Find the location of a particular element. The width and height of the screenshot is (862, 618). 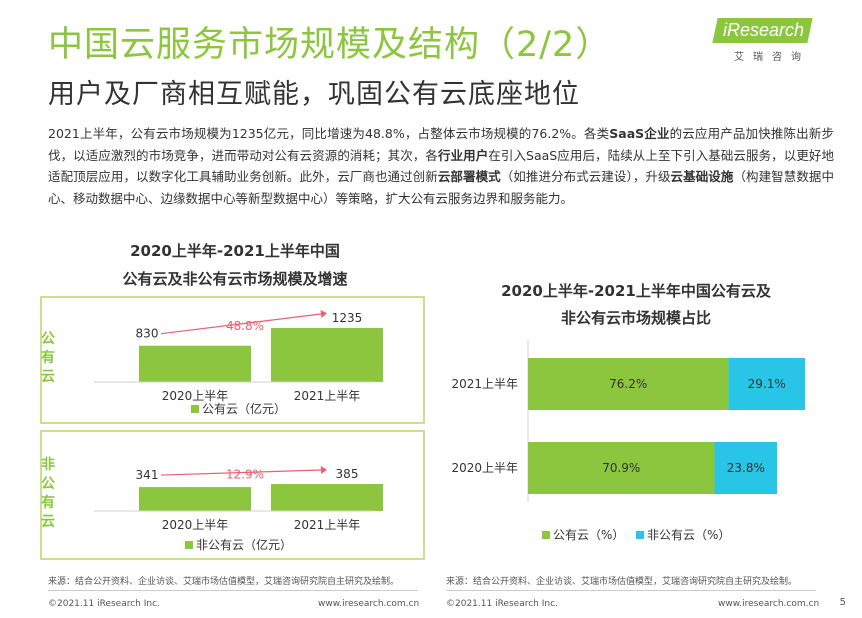

logo-tagline: 艾瑞咨询 is located at coordinates (772, 57).